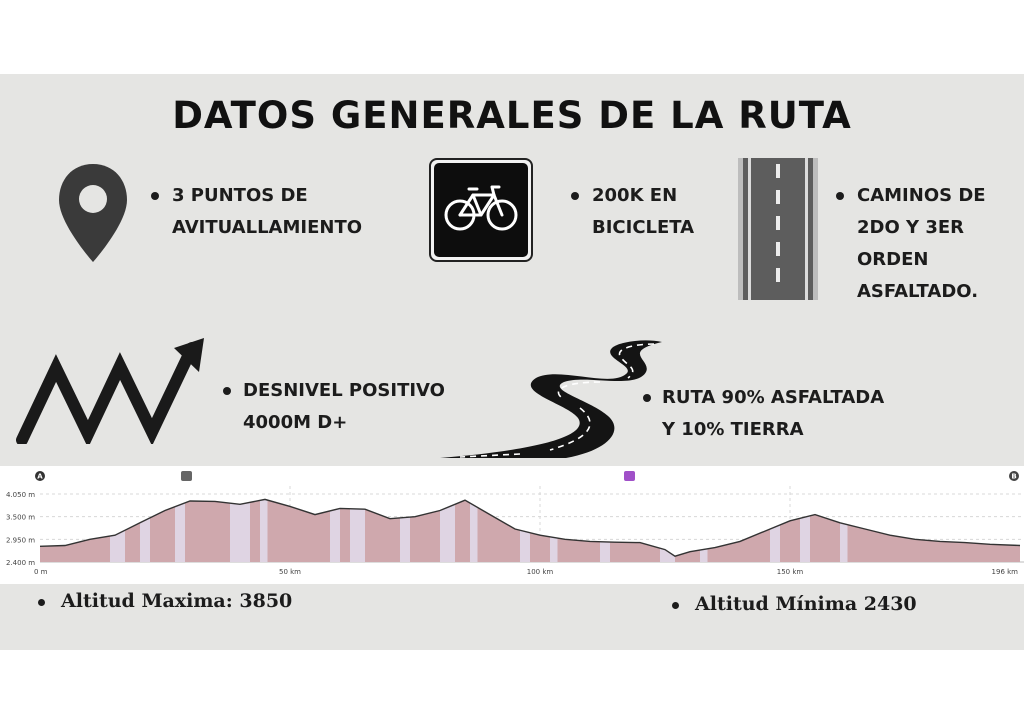 The width and height of the screenshot is (1024, 723). I want to click on x-tick-label: 150 km, so click(790, 572).